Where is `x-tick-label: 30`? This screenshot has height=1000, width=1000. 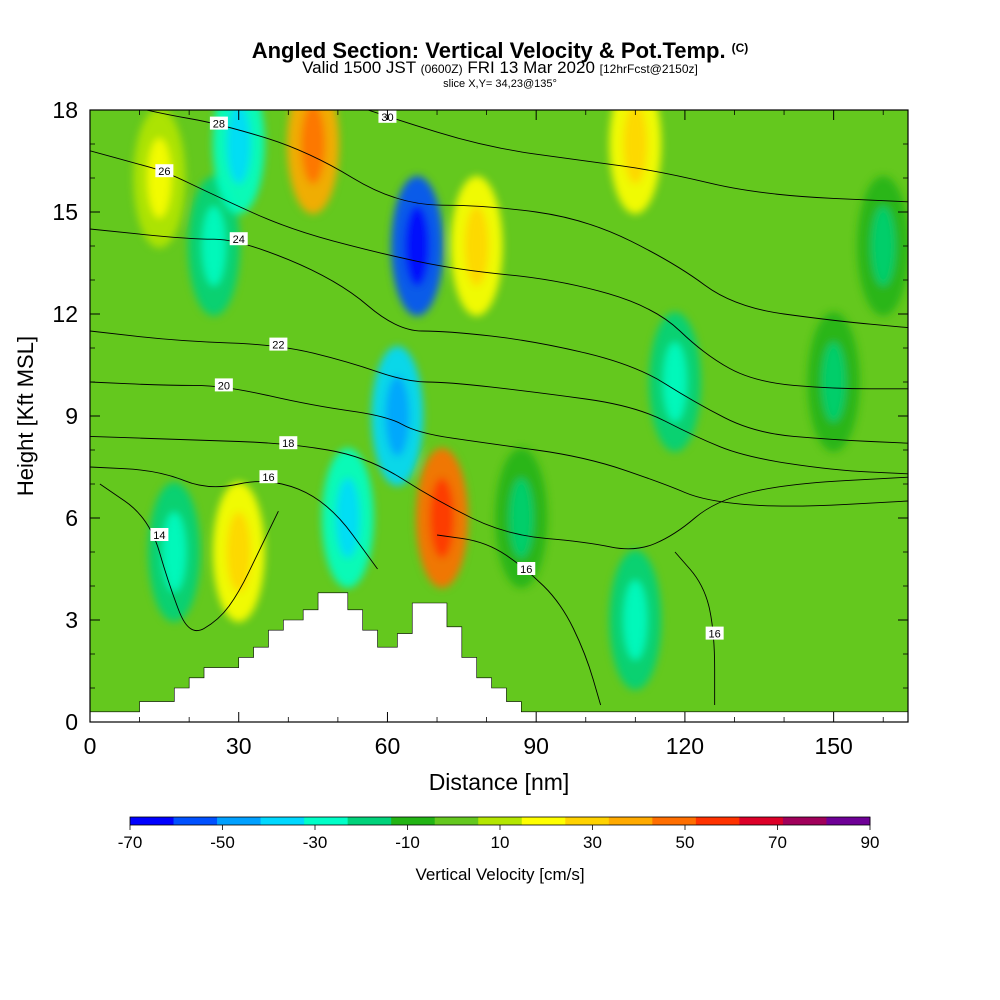
x-tick-label: 30 is located at coordinates (239, 746).